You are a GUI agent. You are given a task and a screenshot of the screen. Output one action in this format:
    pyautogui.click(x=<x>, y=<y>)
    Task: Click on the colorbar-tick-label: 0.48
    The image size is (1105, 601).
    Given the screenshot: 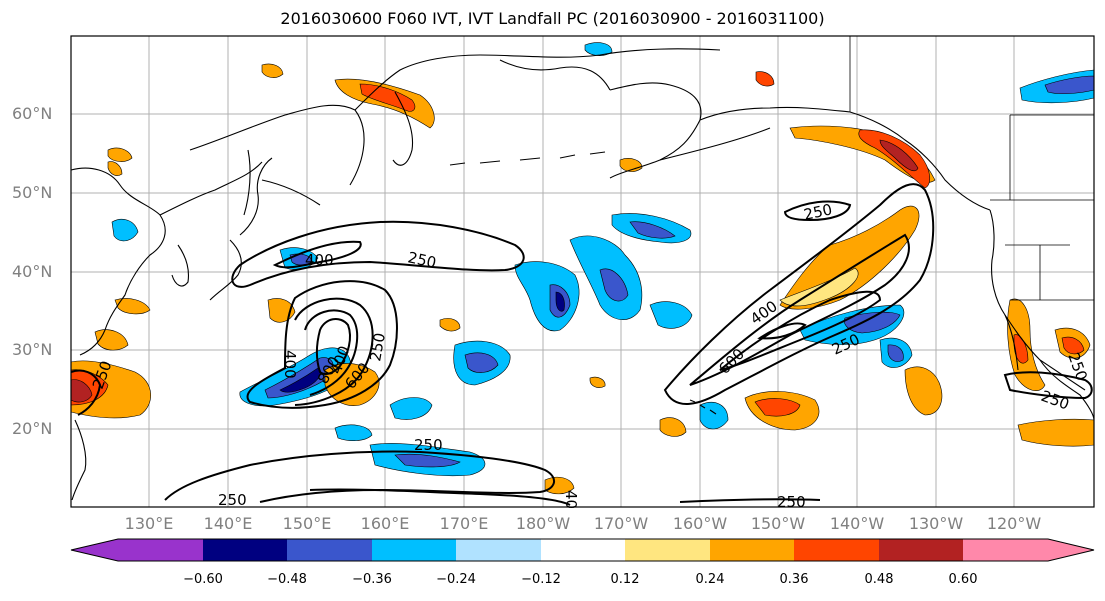 What is the action you would take?
    pyautogui.click(x=879, y=579)
    